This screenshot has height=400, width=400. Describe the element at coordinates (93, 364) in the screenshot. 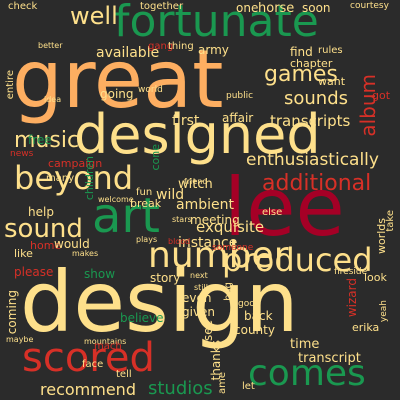

I see `word-face: face` at that location.